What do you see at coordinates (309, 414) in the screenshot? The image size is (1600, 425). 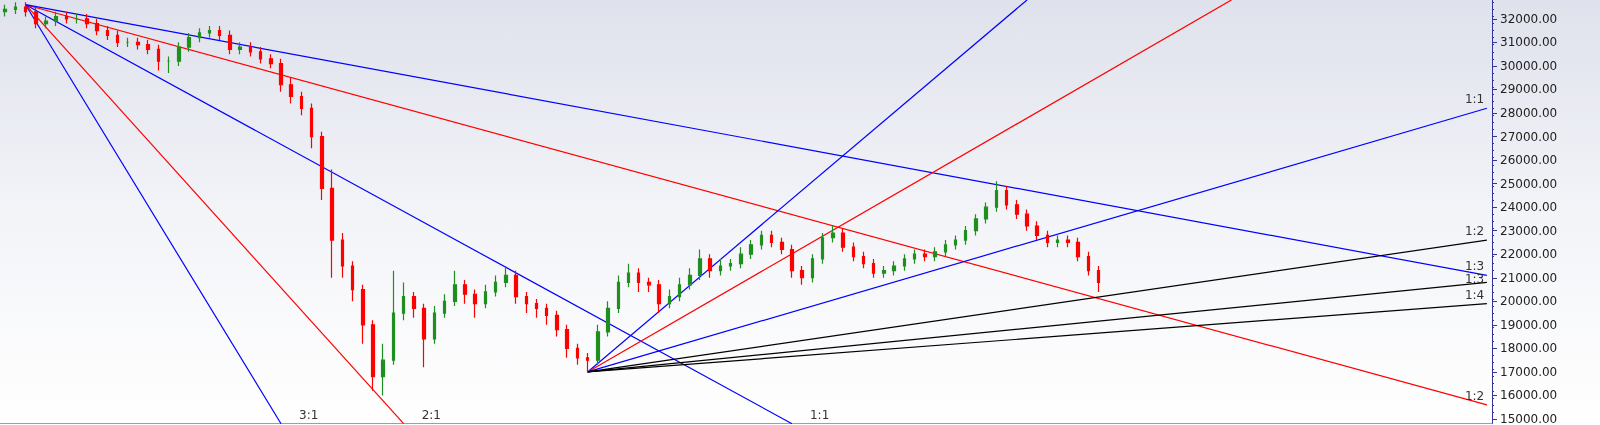 I see `series-label: 3:1` at bounding box center [309, 414].